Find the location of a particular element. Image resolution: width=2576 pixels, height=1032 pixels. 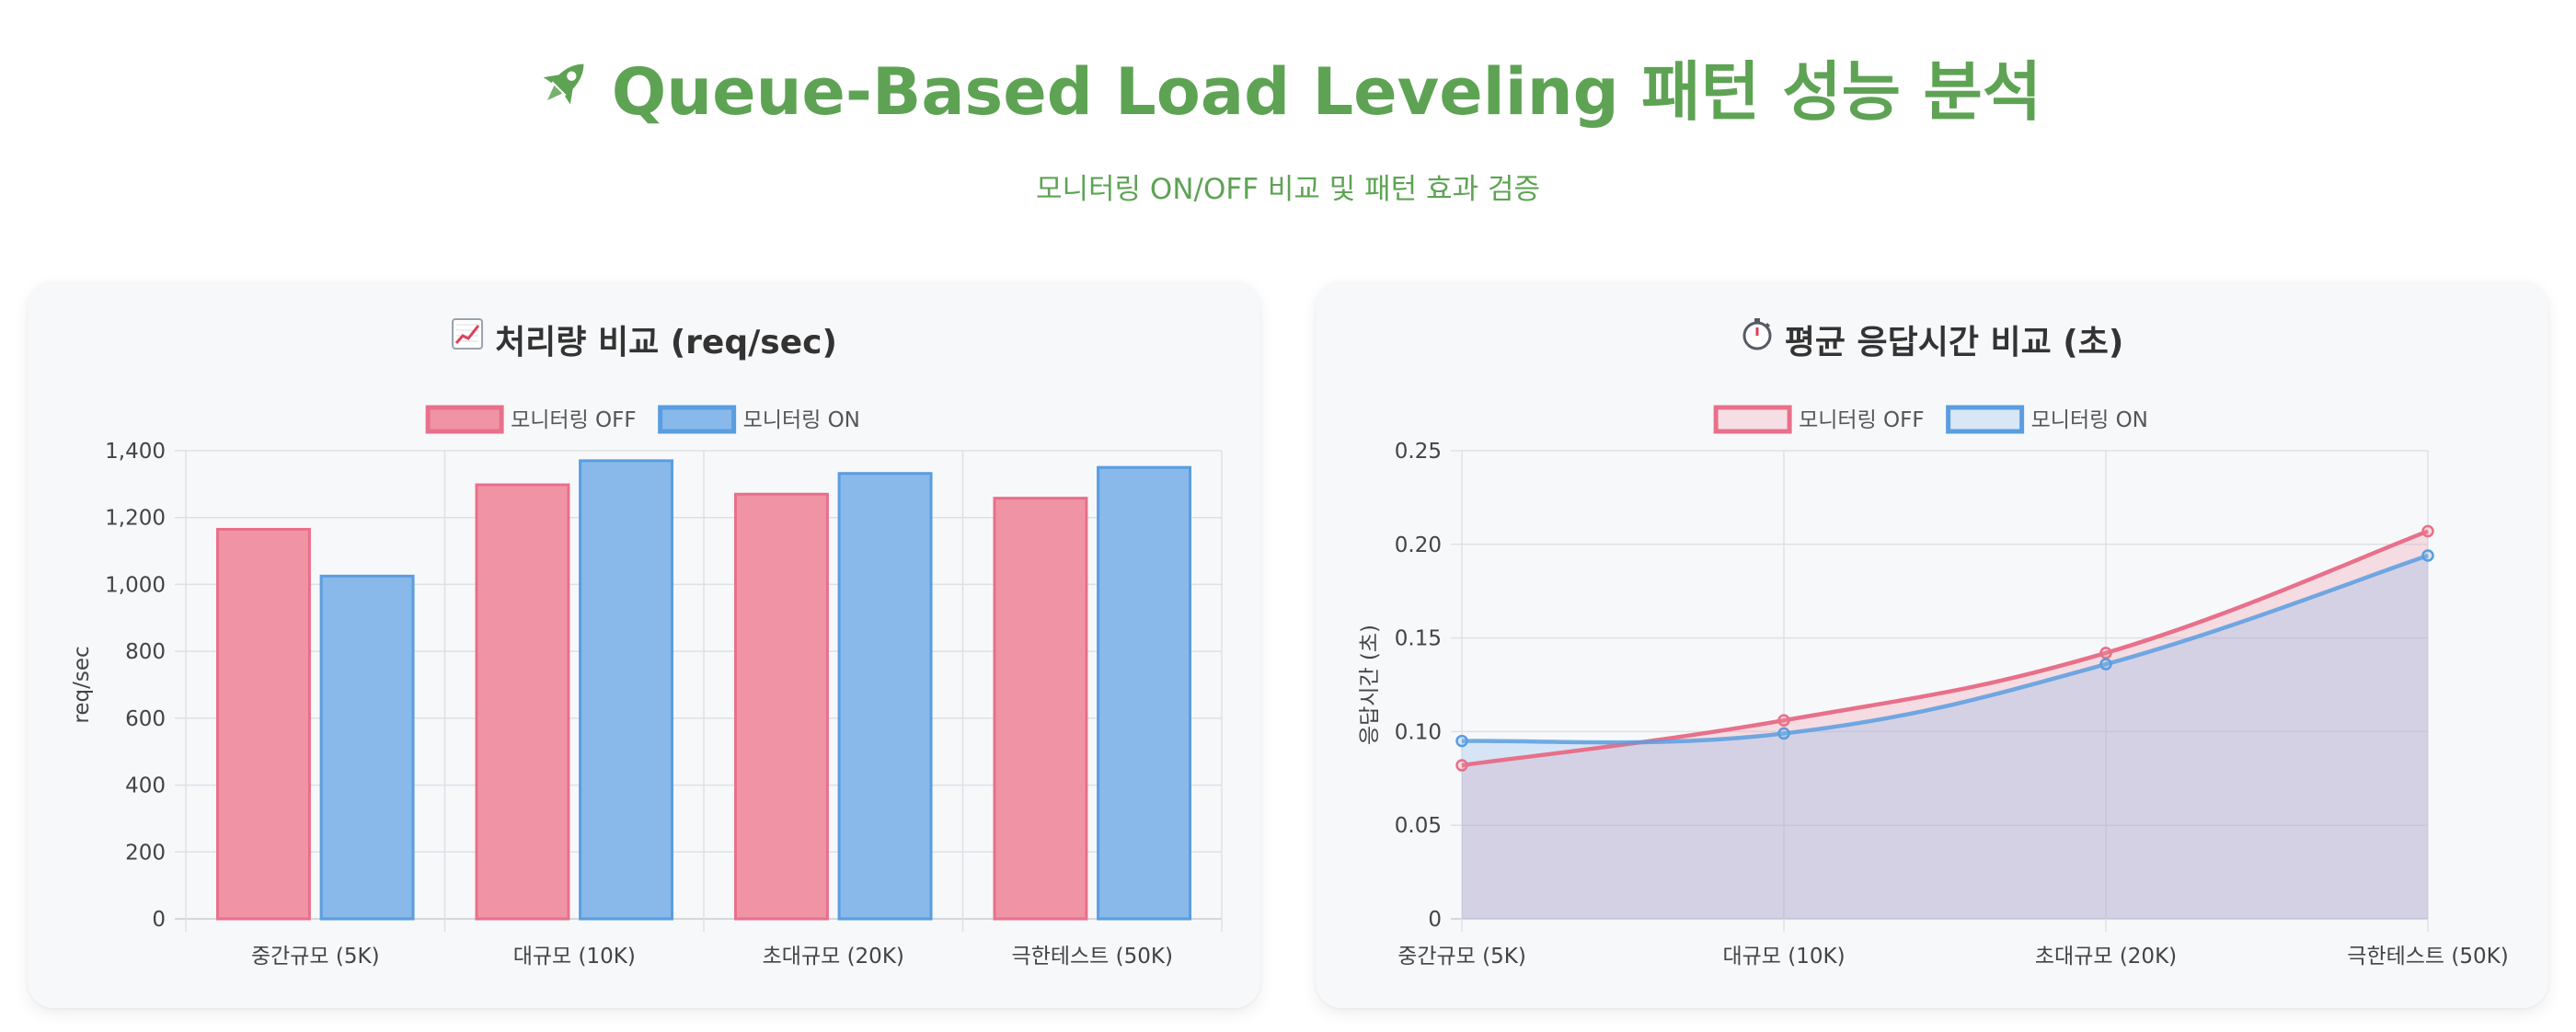

throughput-chart-title: 처리량 비교 (req/sec) is located at coordinates (644, 342).